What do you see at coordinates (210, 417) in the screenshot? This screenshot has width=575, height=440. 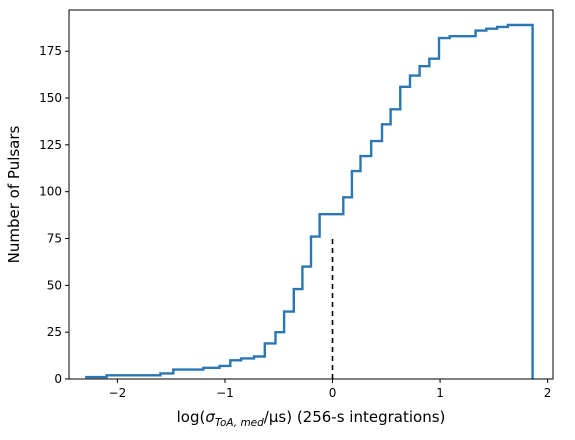 I see `x-axis-label-sigma: σ` at bounding box center [210, 417].